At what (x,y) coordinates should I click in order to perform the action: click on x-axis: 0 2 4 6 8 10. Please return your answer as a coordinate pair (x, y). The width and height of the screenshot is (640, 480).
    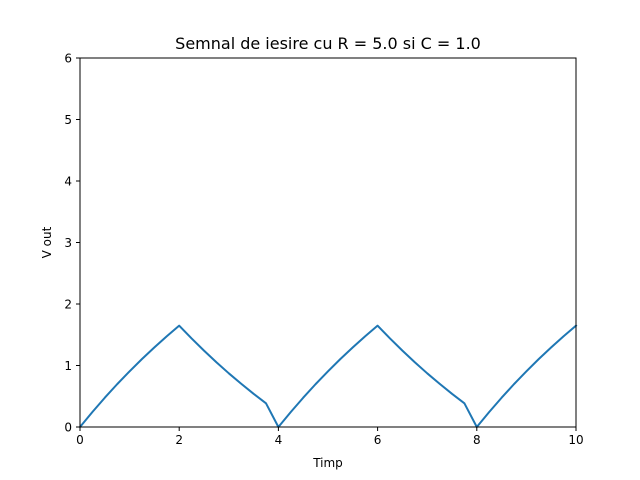
    Looking at the image, I should click on (330, 437).